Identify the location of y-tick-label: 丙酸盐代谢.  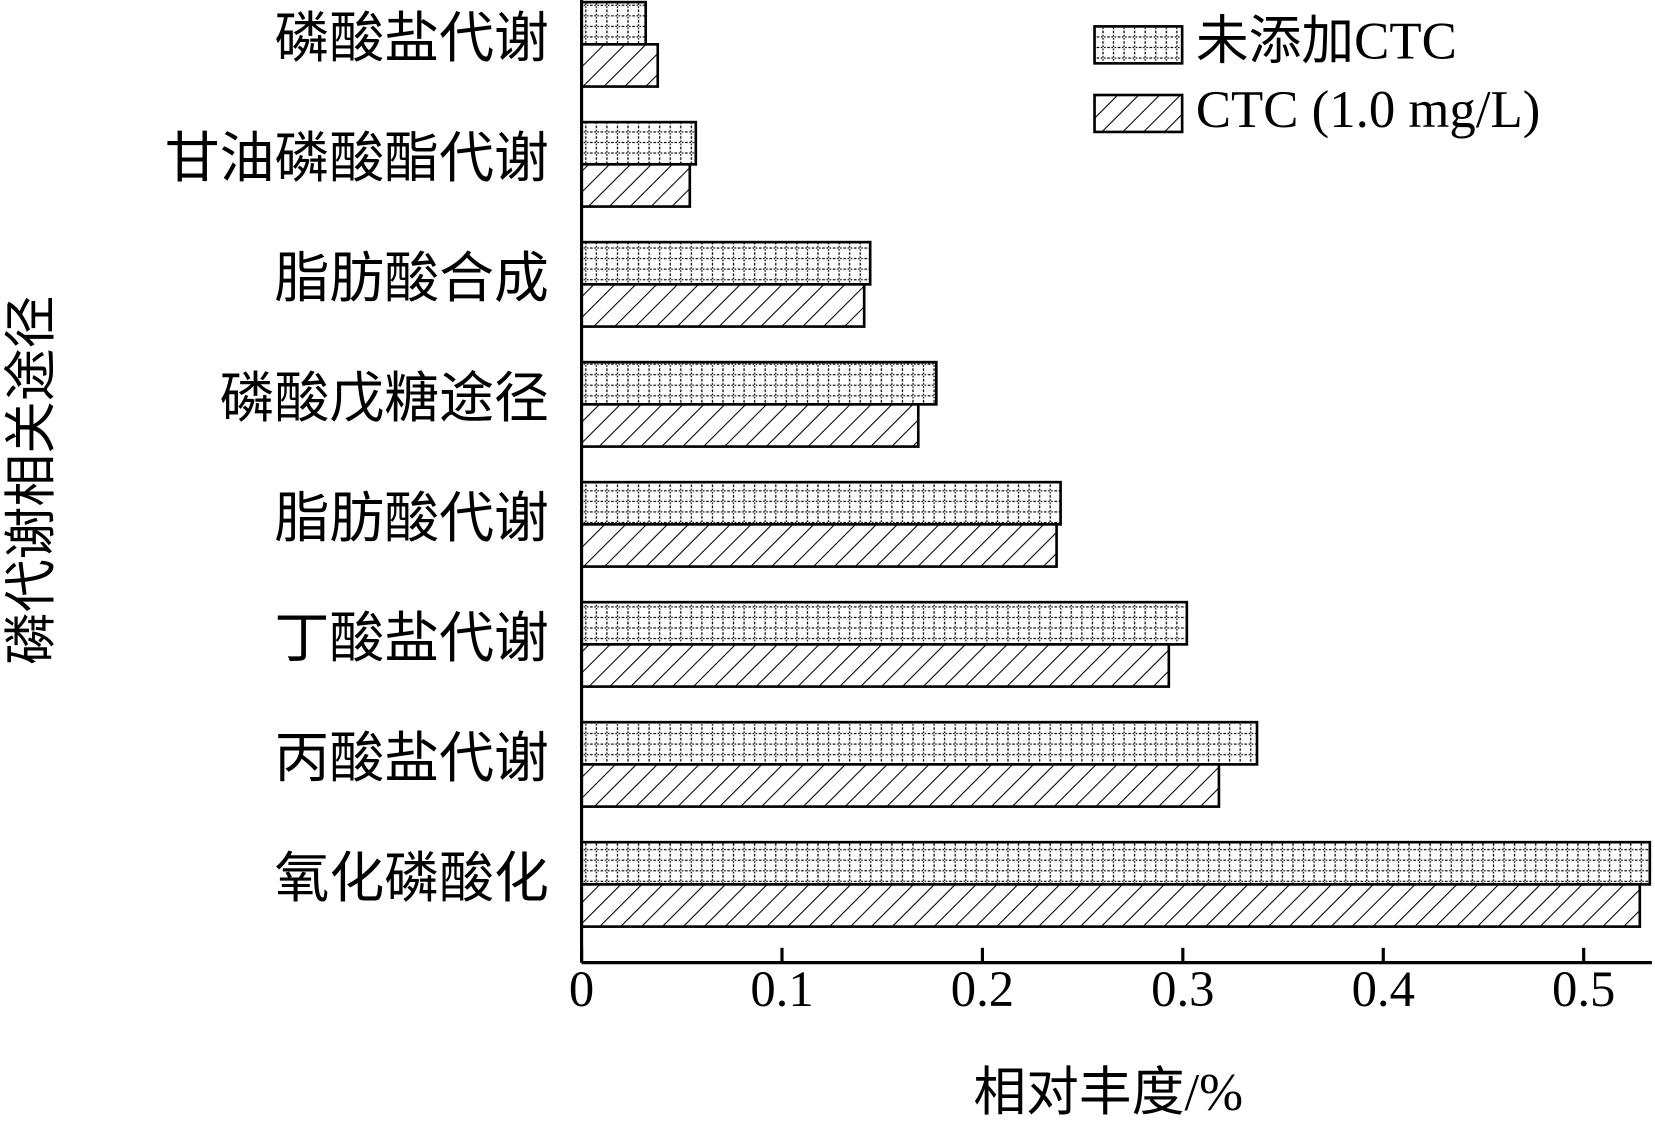
(411, 758).